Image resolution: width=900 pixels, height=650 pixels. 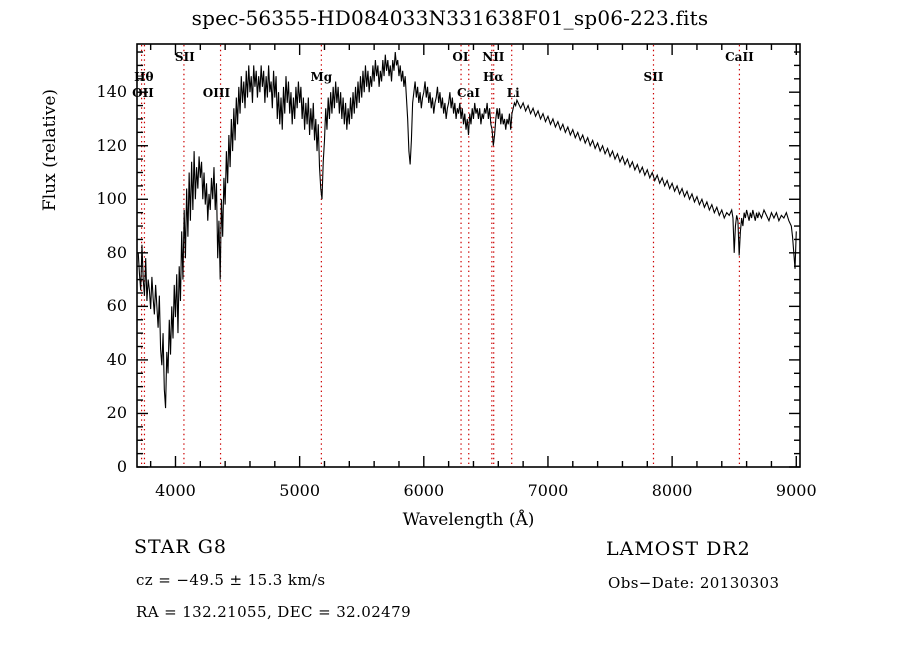 I want to click on spectral-line-label: CaI, so click(x=468, y=93).